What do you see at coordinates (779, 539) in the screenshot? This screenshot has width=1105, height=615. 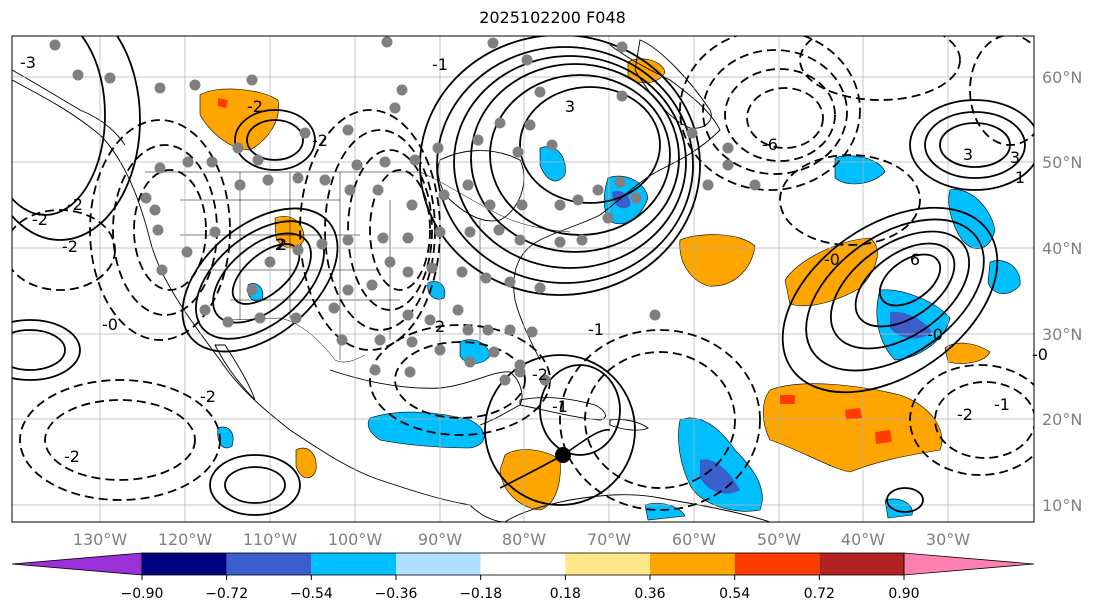 I see `x-tick-label: 50°W` at bounding box center [779, 539].